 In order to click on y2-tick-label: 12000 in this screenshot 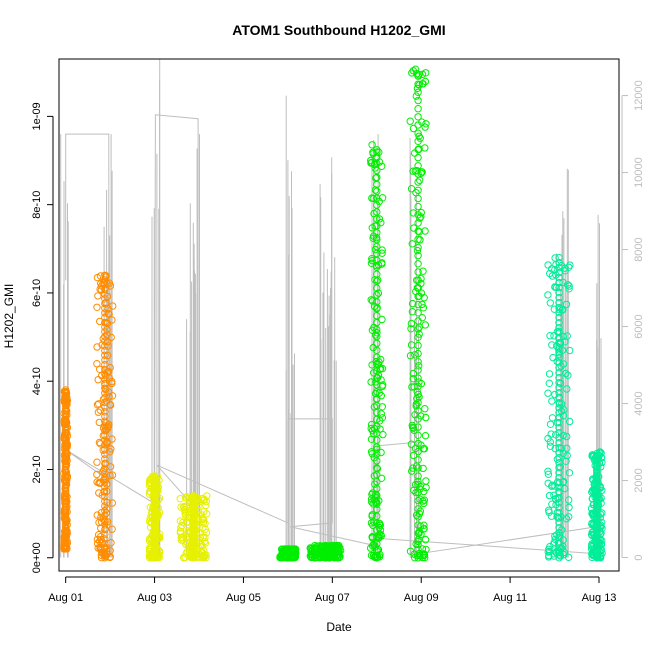, I will do `click(639, 95)`.